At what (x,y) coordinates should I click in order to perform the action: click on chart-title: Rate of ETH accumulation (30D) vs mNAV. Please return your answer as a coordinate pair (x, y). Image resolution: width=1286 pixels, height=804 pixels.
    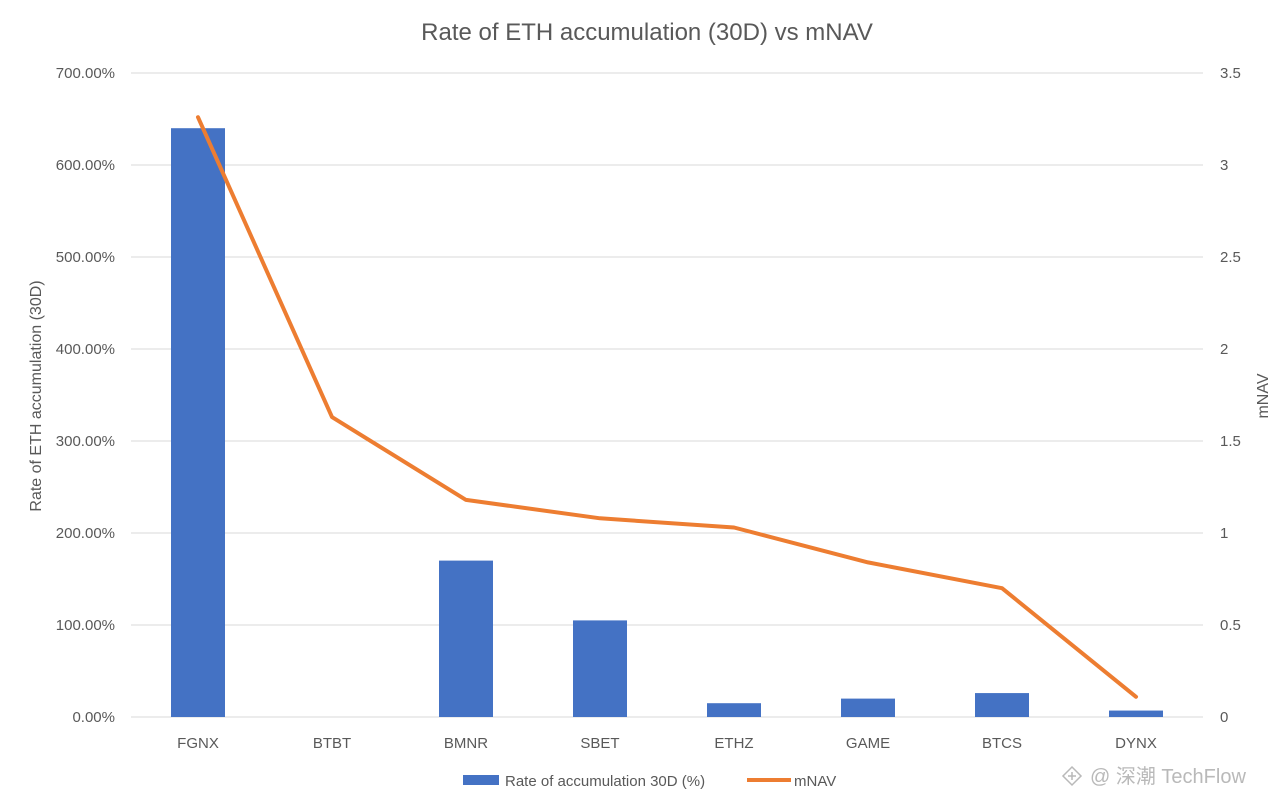
    Looking at the image, I should click on (647, 32).